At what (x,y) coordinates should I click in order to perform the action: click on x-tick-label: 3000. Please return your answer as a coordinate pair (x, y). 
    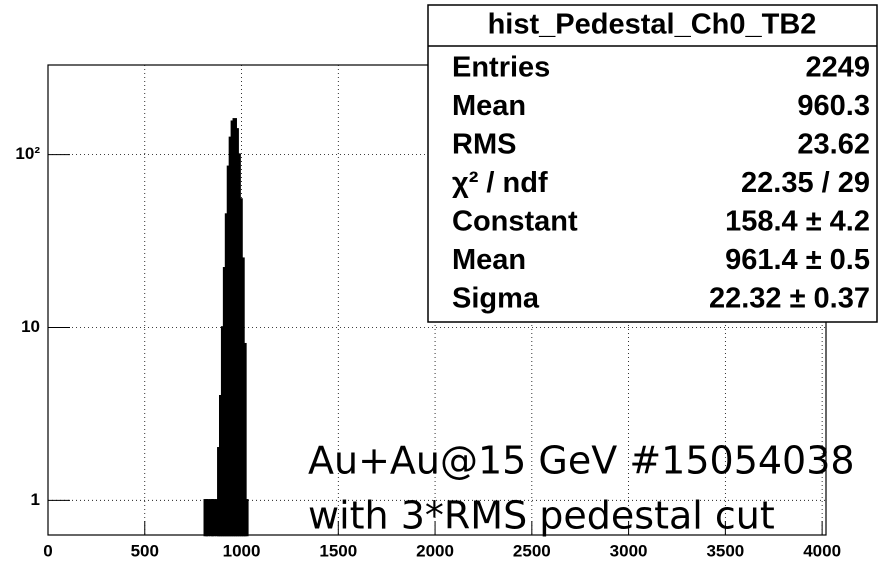
    Looking at the image, I should click on (629, 550).